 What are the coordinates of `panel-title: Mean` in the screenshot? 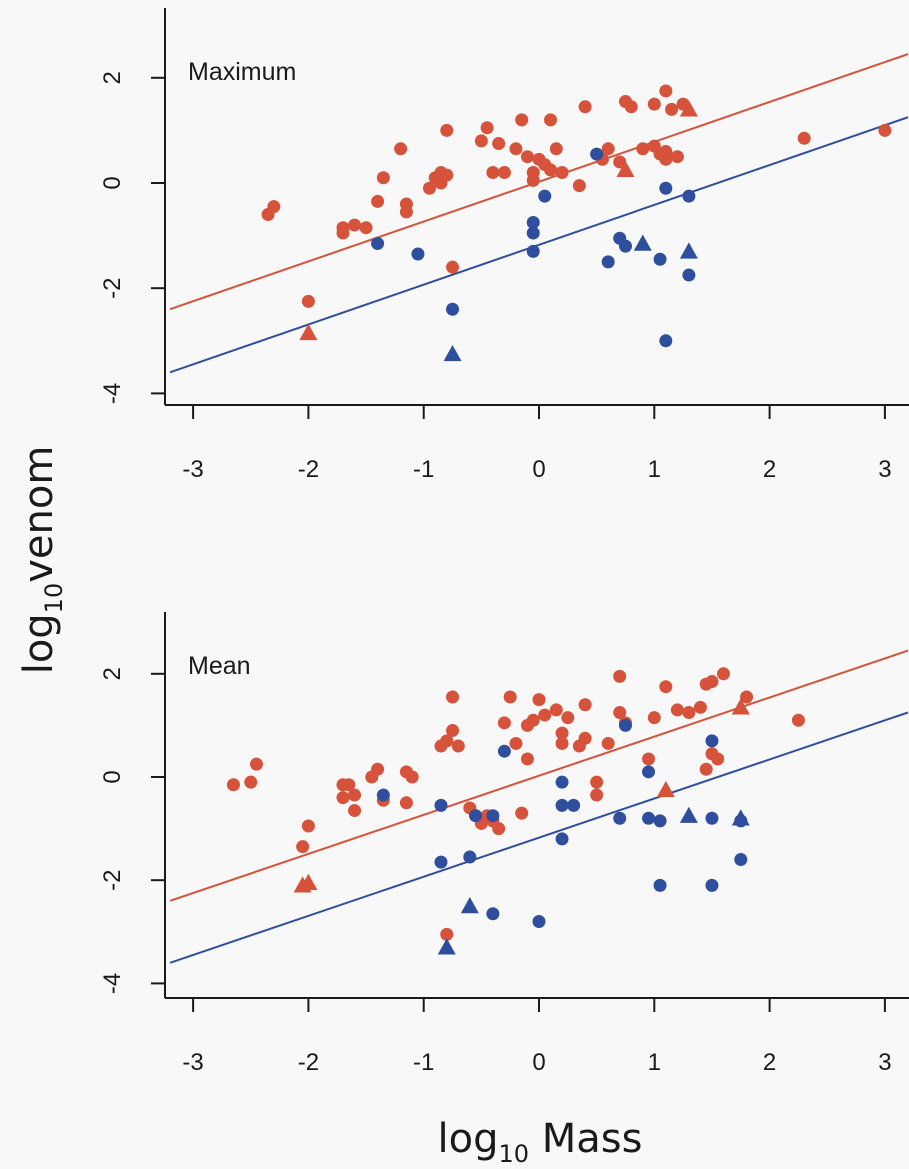 It's located at (219, 666).